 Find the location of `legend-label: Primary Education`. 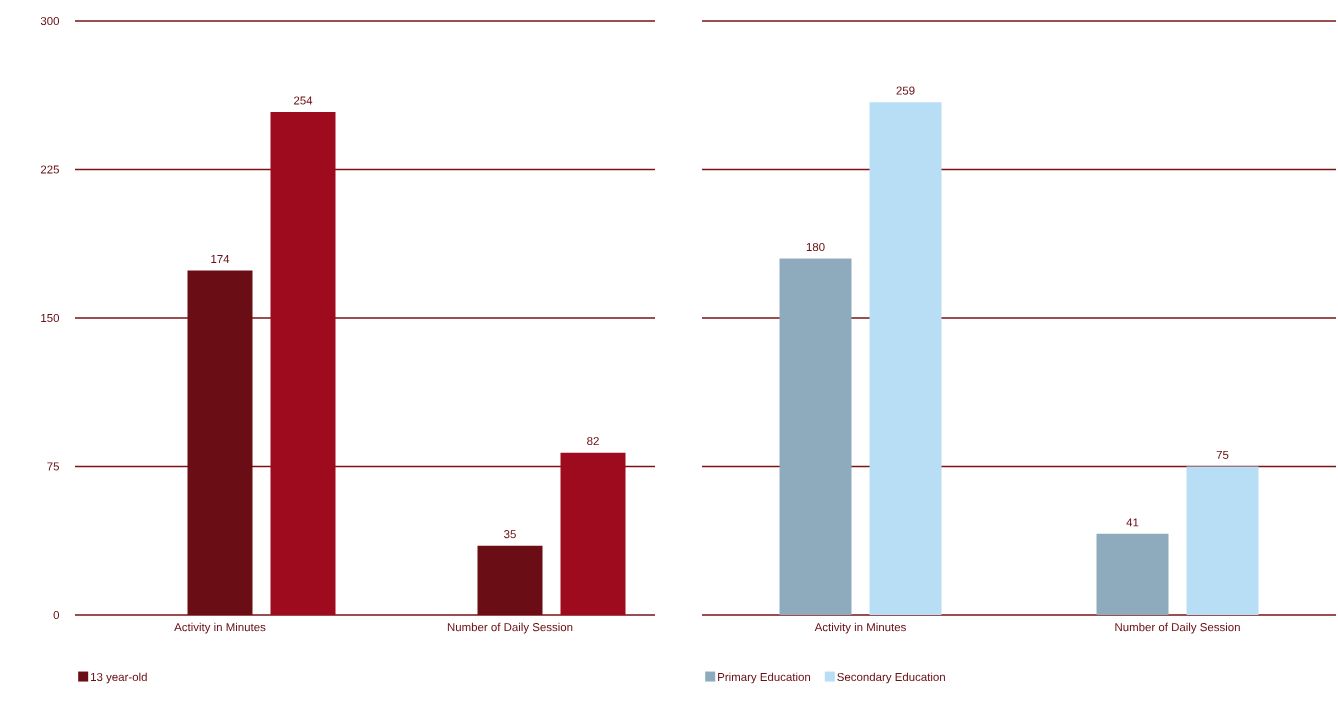

legend-label: Primary Education is located at coordinates (764, 678).